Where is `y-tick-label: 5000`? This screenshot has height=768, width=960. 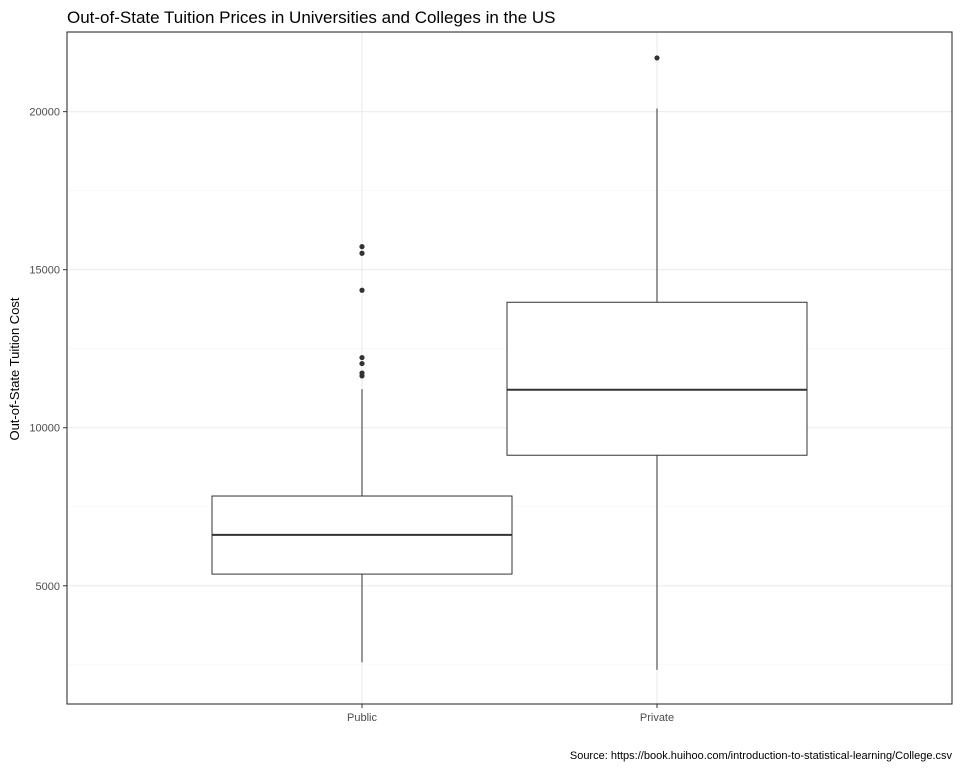 y-tick-label: 5000 is located at coordinates (48, 587).